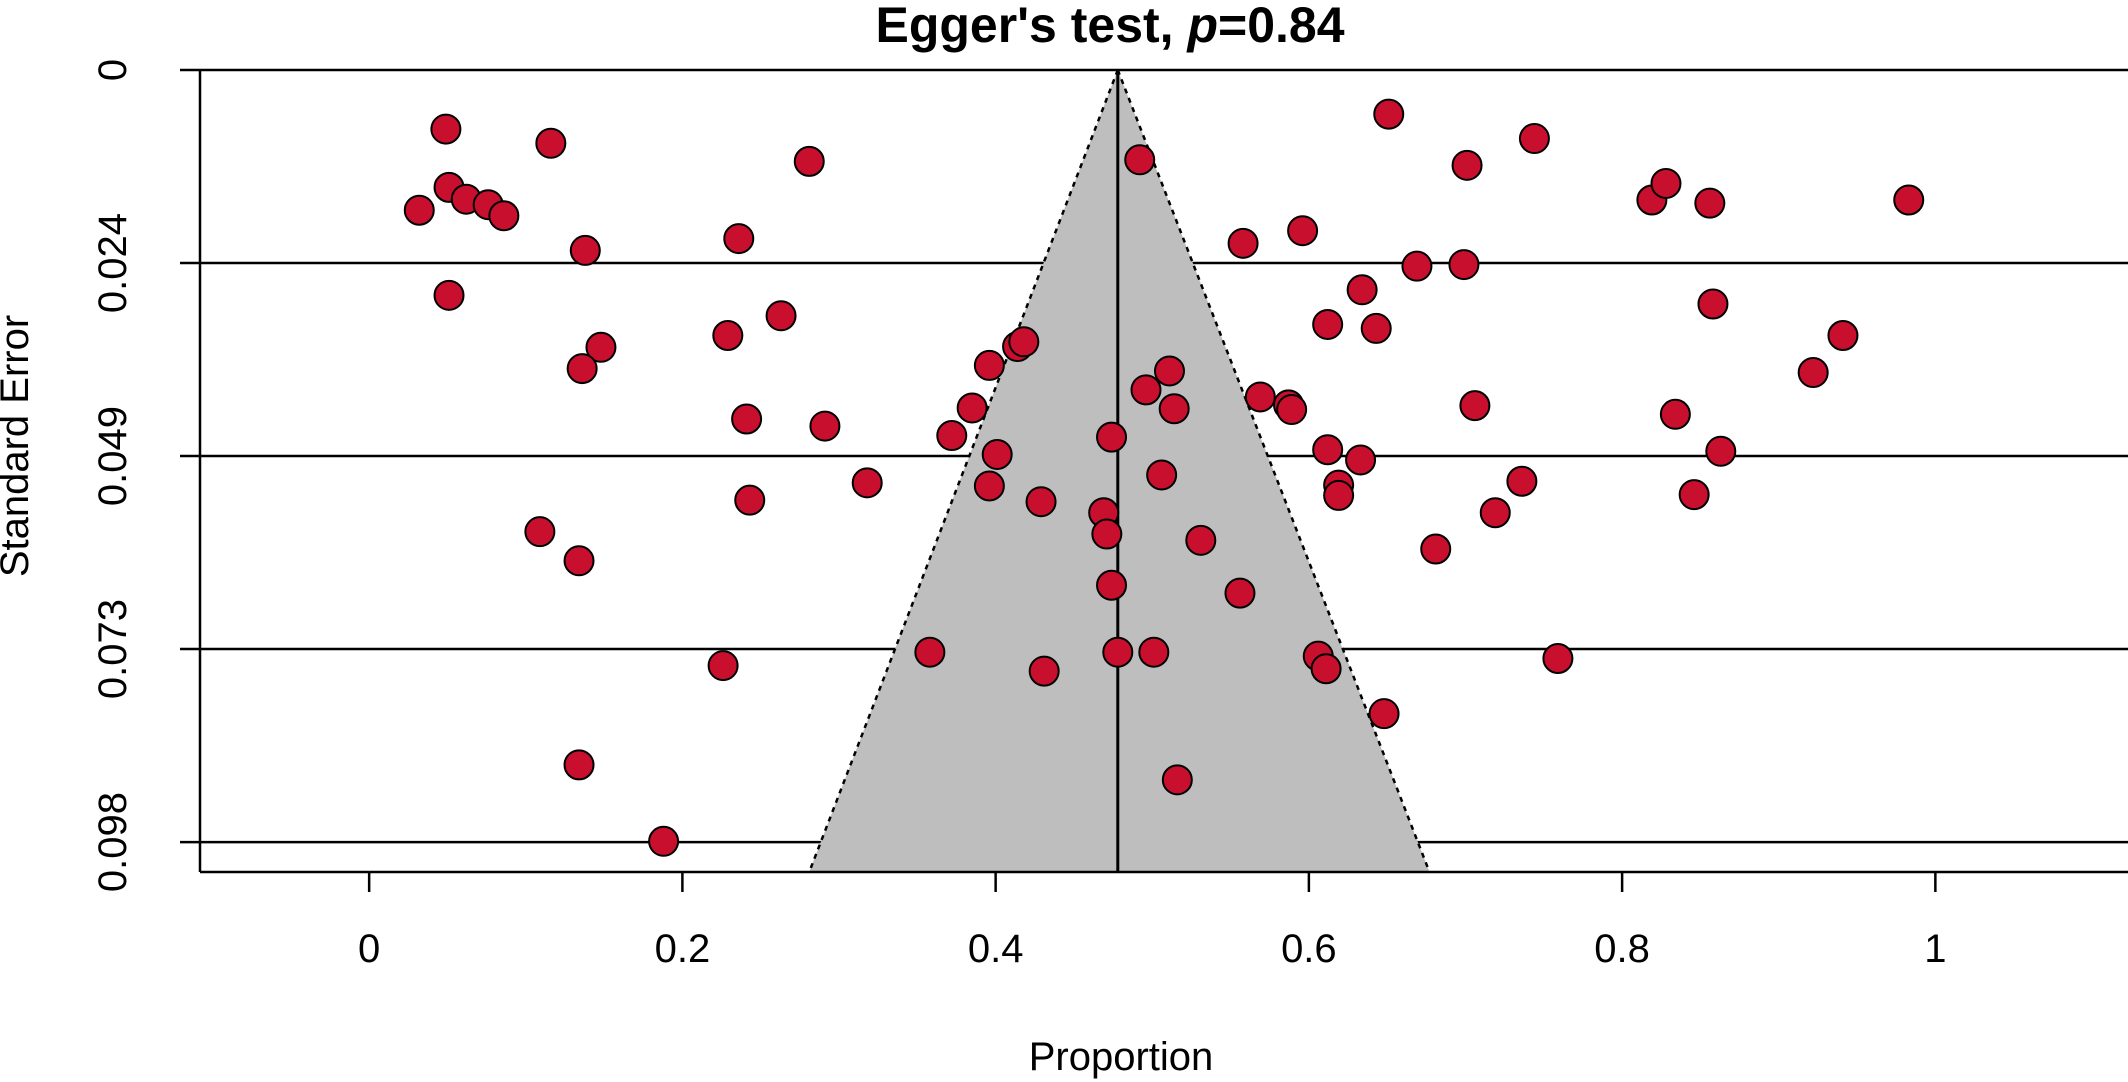  What do you see at coordinates (1935, 949) in the screenshot?
I see `x-tick-label: 1` at bounding box center [1935, 949].